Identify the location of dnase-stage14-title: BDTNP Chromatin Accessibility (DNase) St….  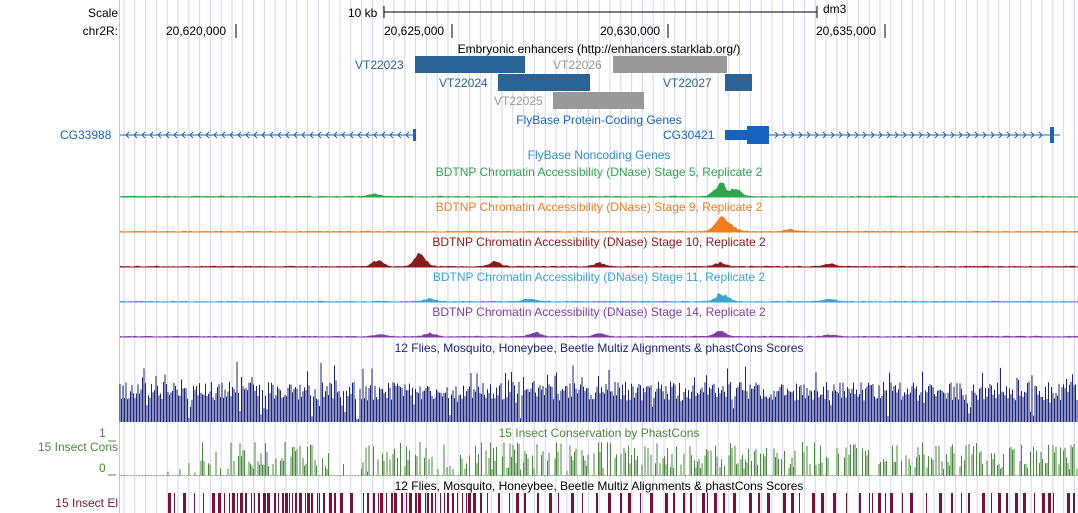
(599, 312).